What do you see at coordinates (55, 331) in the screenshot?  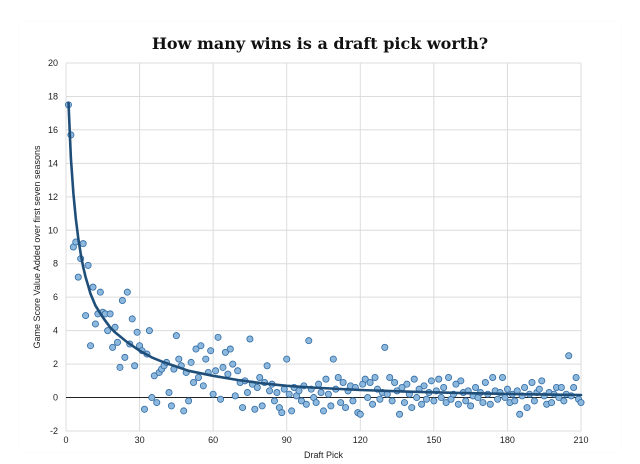 I see `y-tick-label: 4` at bounding box center [55, 331].